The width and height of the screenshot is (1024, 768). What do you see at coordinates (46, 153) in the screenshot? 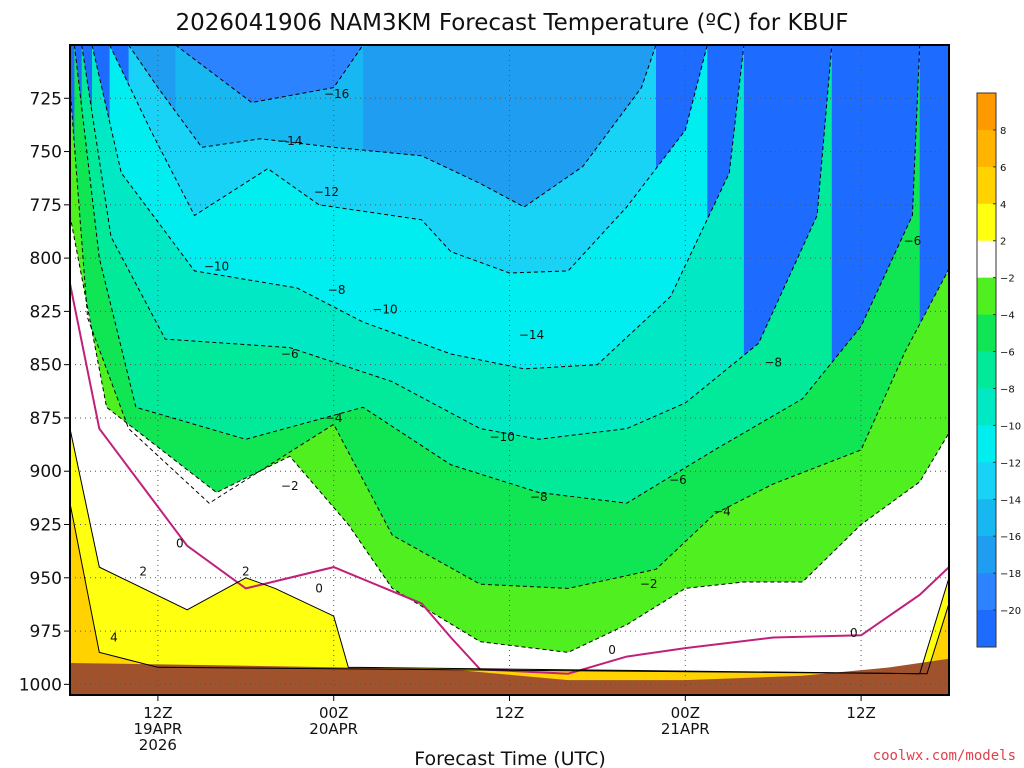
I see `y-tick-label: 750` at bounding box center [46, 153].